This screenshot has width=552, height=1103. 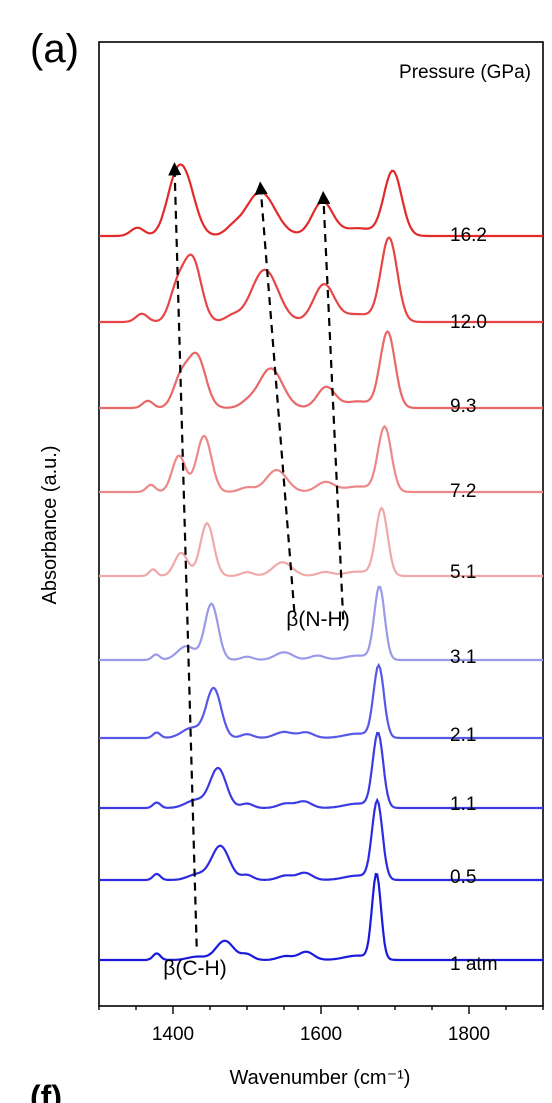 I want to click on series-line-1-atm, so click(x=321, y=917).